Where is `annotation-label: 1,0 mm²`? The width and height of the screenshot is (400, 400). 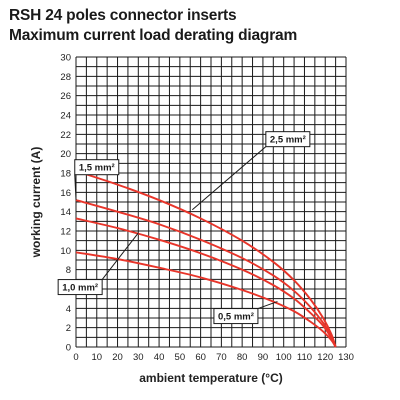 annotation-label: 1,0 mm² is located at coordinates (80, 288).